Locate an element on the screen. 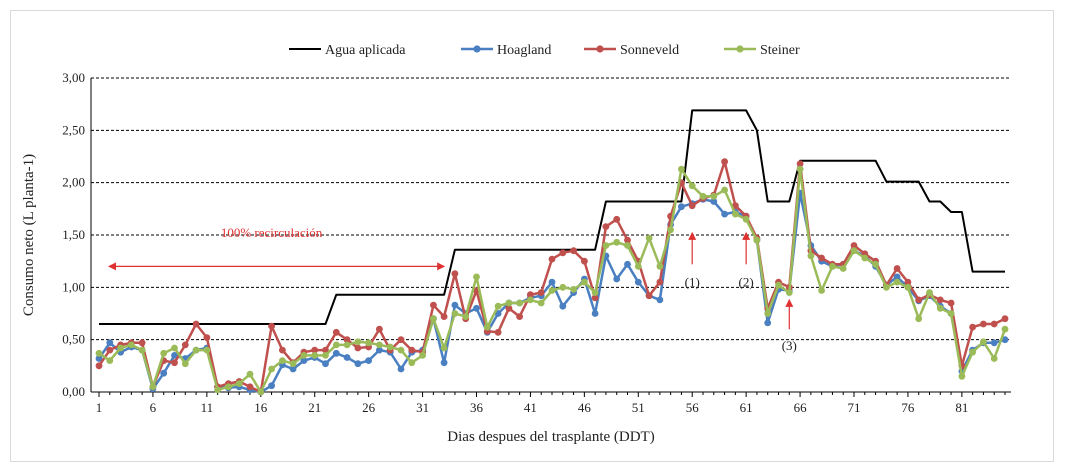  x-tick-label: 11 is located at coordinates (207, 407).